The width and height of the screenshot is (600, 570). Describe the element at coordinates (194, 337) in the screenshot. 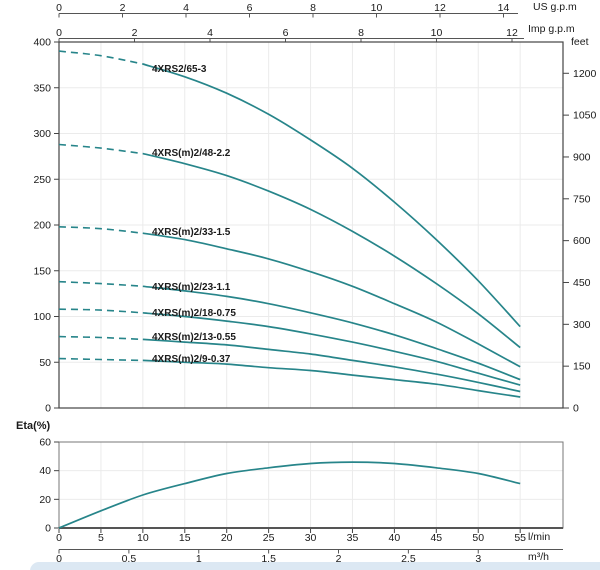

I see `head-curve-label-5: 4XRS(m)2/13-0.55` at that location.